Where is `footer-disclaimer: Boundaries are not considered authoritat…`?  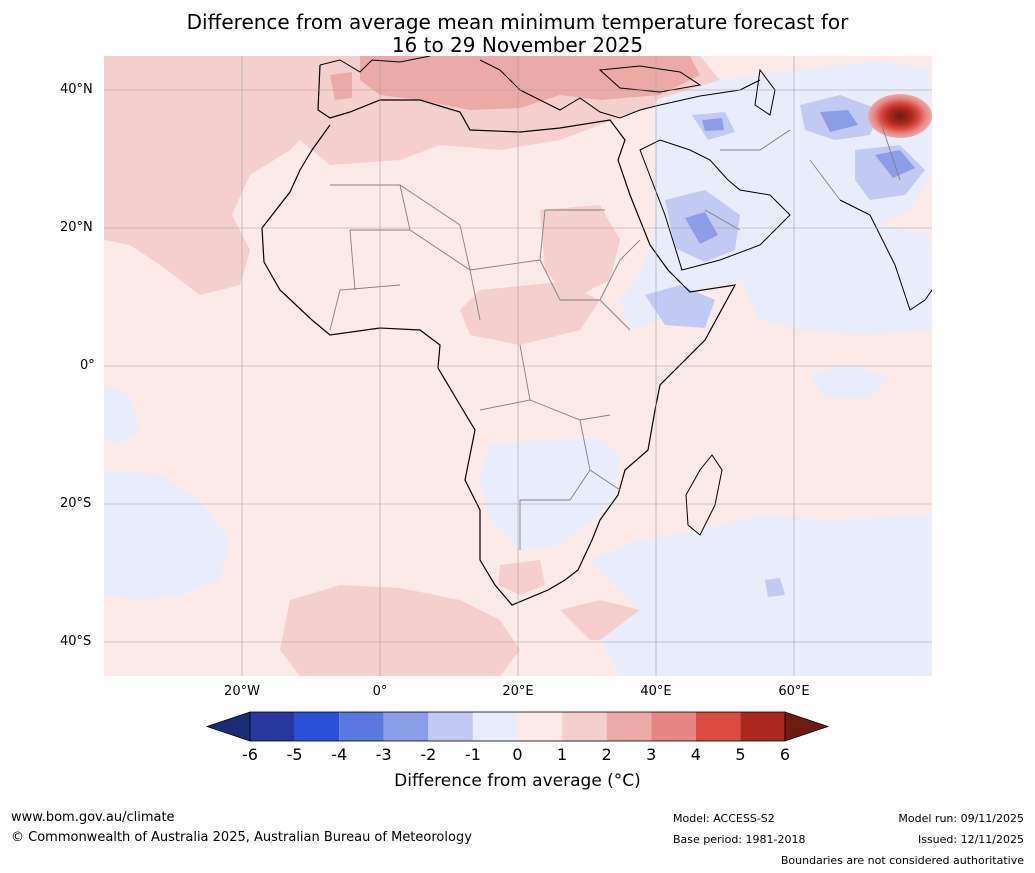
footer-disclaimer: Boundaries are not considered authoritat… is located at coordinates (902, 860).